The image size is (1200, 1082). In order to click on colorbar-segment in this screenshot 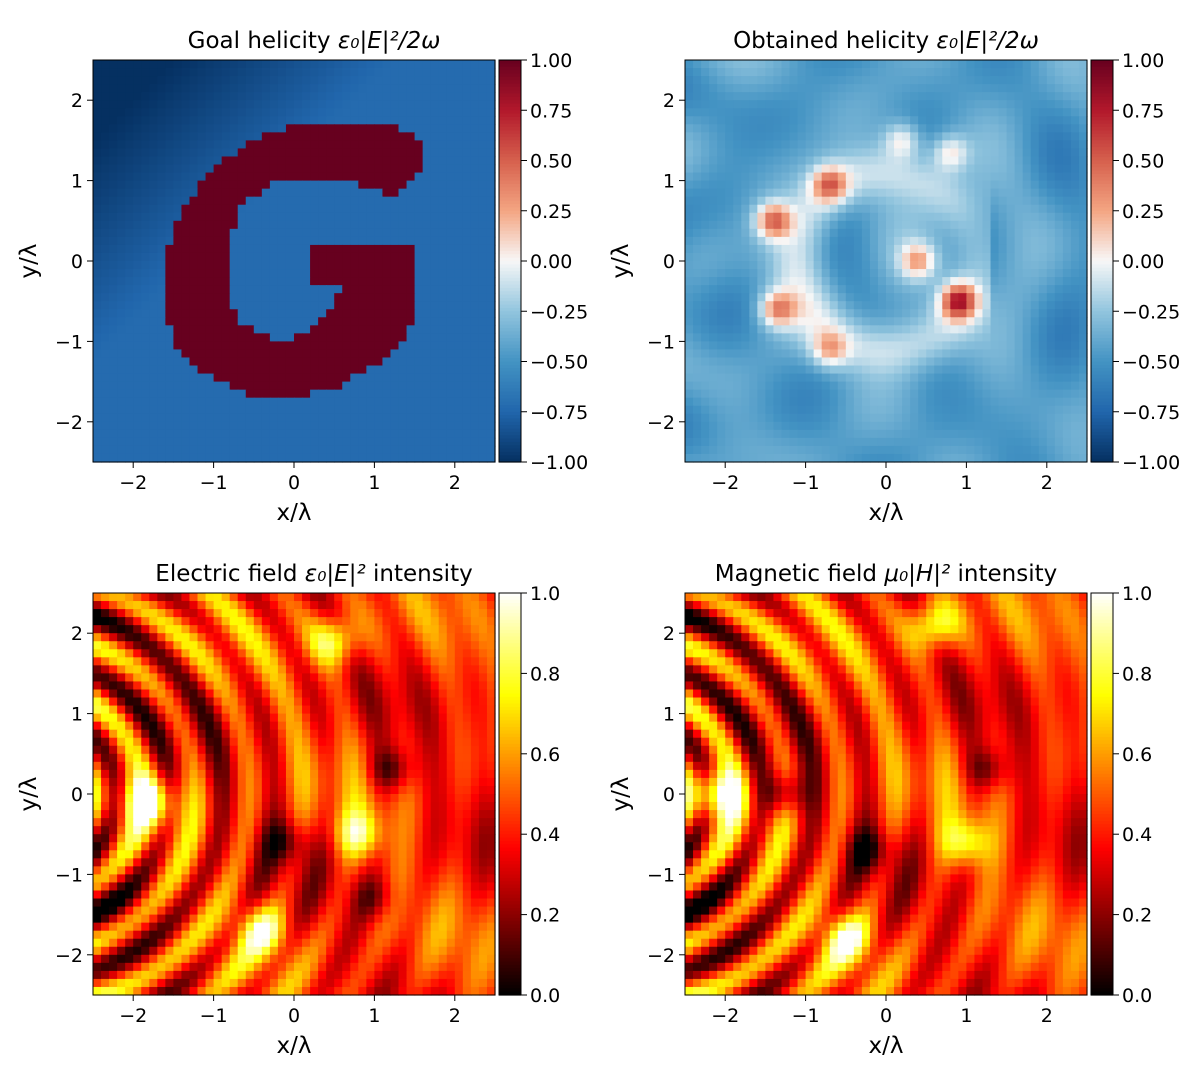, I will do `click(510, 376)`.